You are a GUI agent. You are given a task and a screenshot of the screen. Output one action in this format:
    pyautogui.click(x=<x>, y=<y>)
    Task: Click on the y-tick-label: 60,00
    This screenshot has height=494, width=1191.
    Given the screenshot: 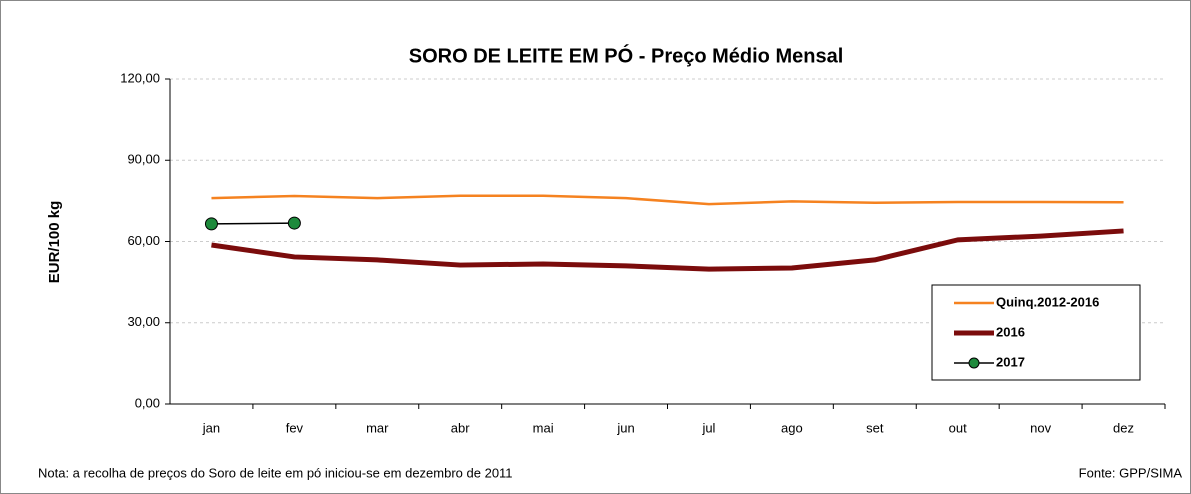 What is the action you would take?
    pyautogui.click(x=143, y=240)
    